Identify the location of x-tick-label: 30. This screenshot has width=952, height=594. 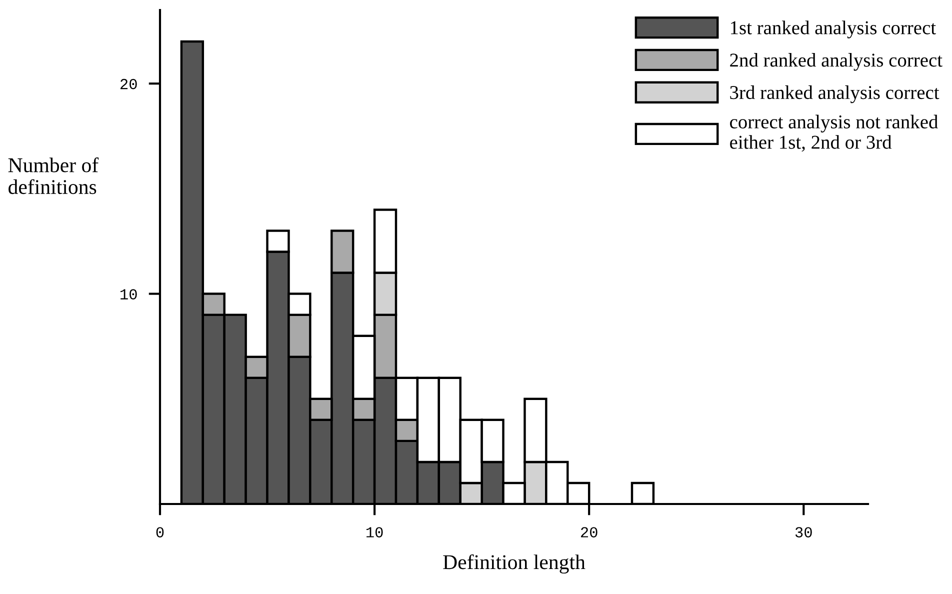
(803, 532).